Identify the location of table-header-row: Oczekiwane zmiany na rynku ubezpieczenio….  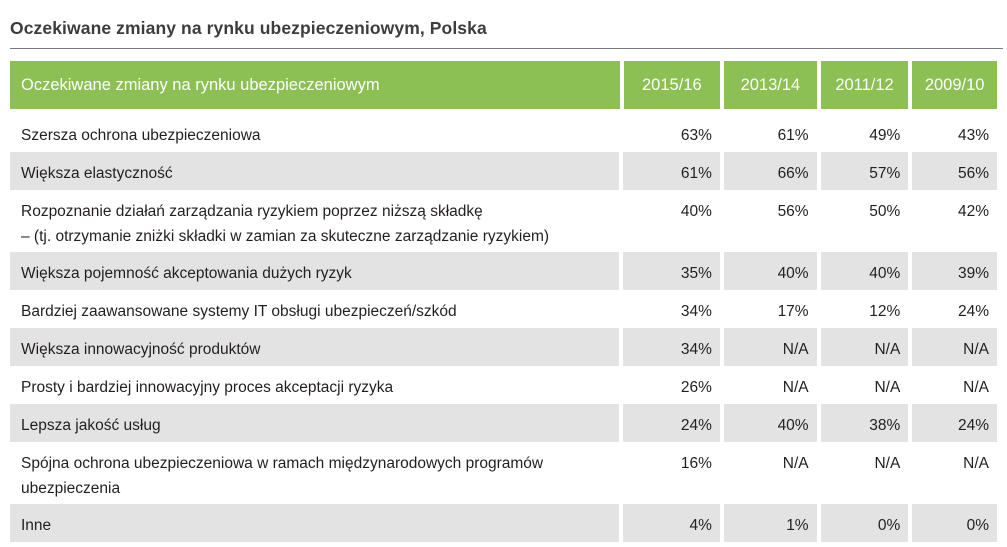
(503, 85).